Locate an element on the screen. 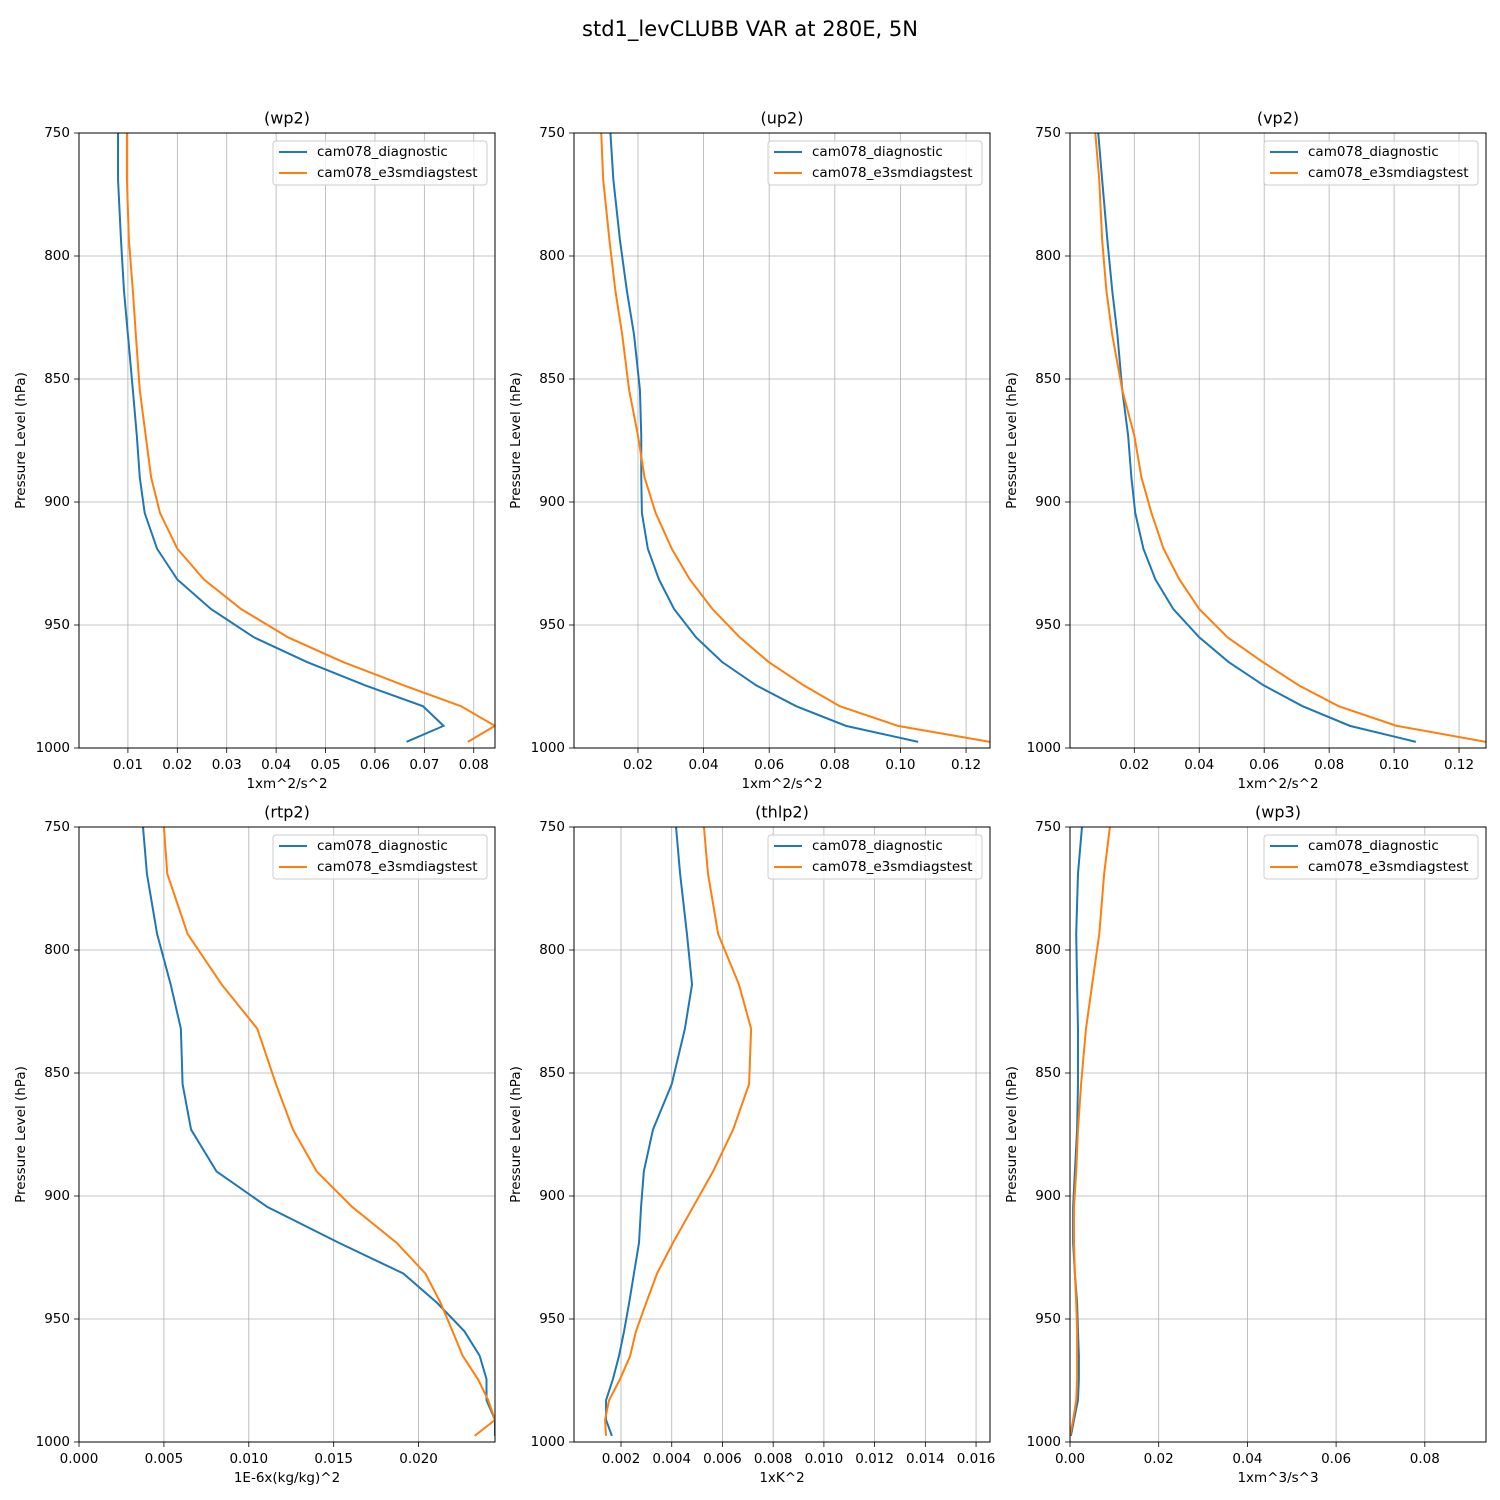 This screenshot has height=1500, width=1500. x-tick-label: 0.004 is located at coordinates (671, 1459).